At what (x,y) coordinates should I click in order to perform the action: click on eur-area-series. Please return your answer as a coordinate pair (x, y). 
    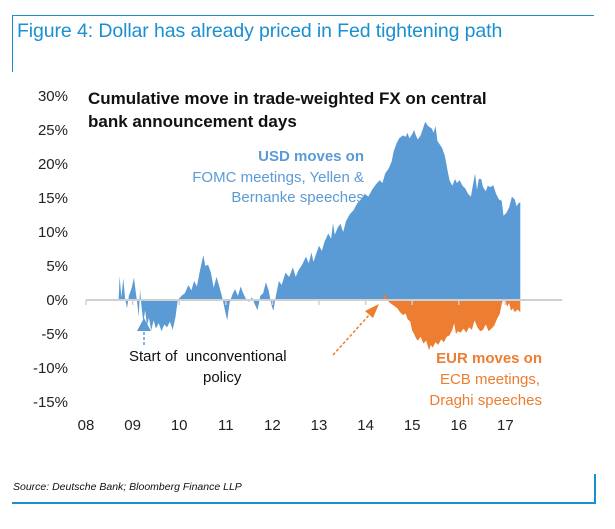
    Looking at the image, I should click on (450, 322).